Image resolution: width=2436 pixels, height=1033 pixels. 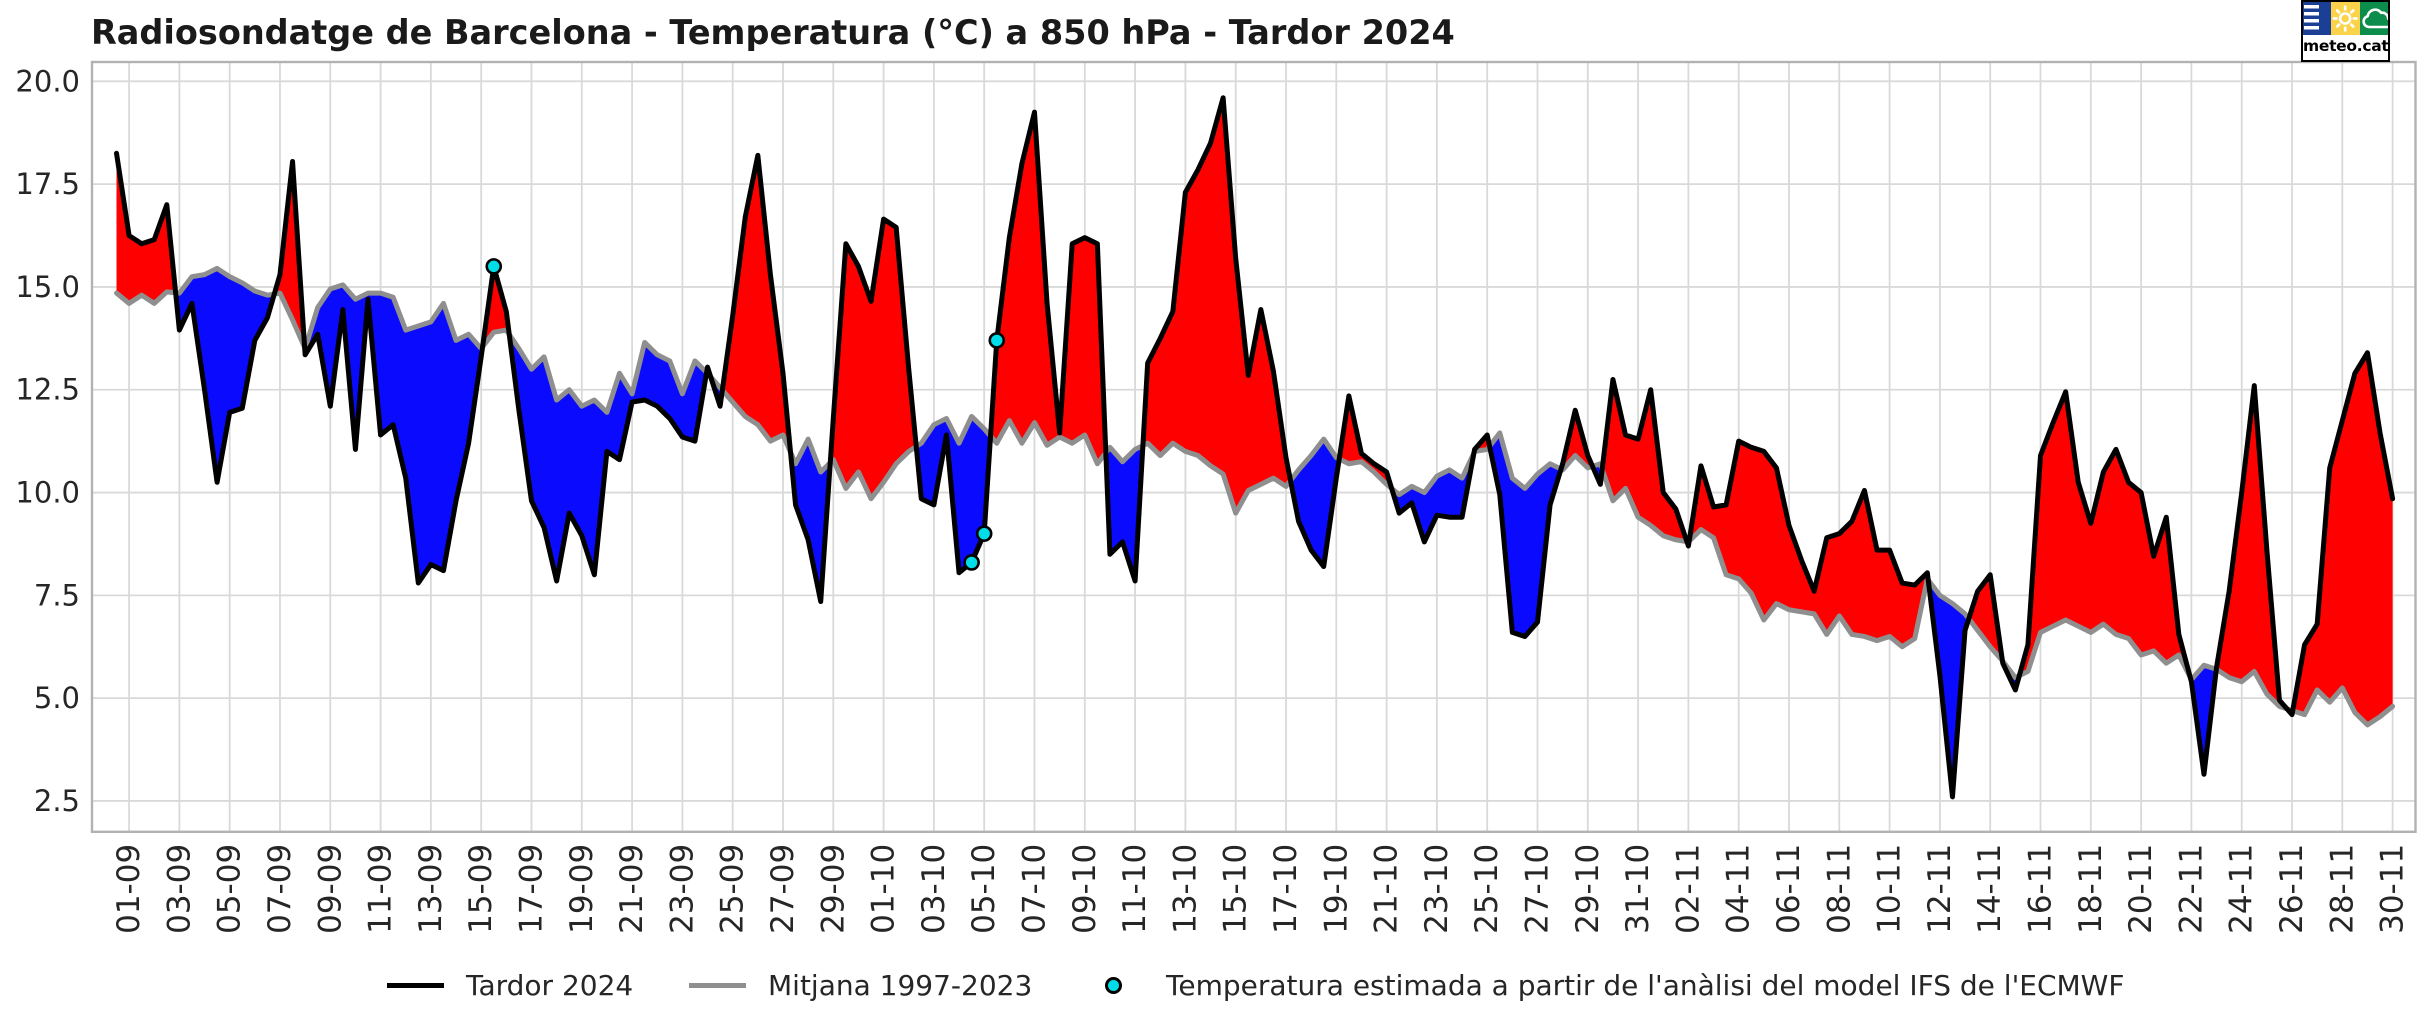 I want to click on legend-item-mitjana: Mitjana 1997-2023, so click(x=861, y=985).